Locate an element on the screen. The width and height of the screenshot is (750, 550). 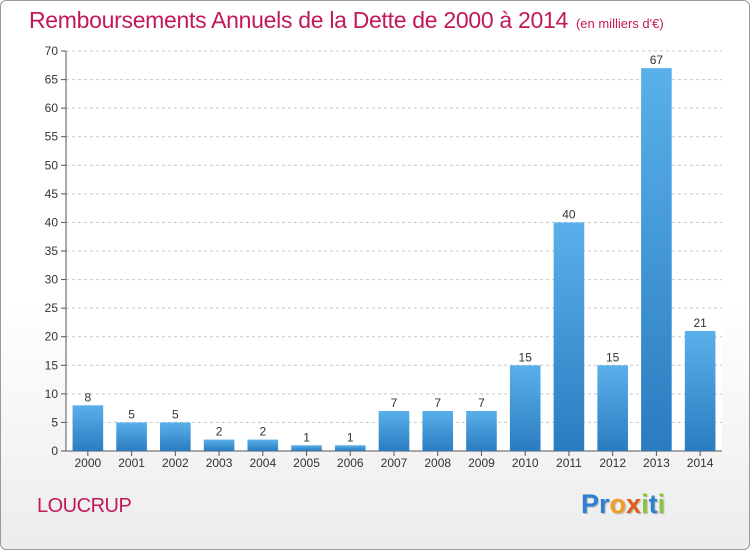
chart-subtitle: (en milliers d'€) is located at coordinates (619, 23).